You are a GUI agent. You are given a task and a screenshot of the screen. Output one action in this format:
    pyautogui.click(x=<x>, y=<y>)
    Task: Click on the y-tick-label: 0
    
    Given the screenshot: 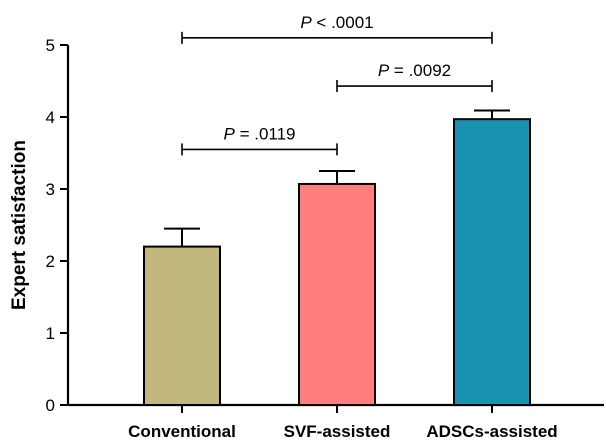 What is the action you would take?
    pyautogui.click(x=50, y=405)
    